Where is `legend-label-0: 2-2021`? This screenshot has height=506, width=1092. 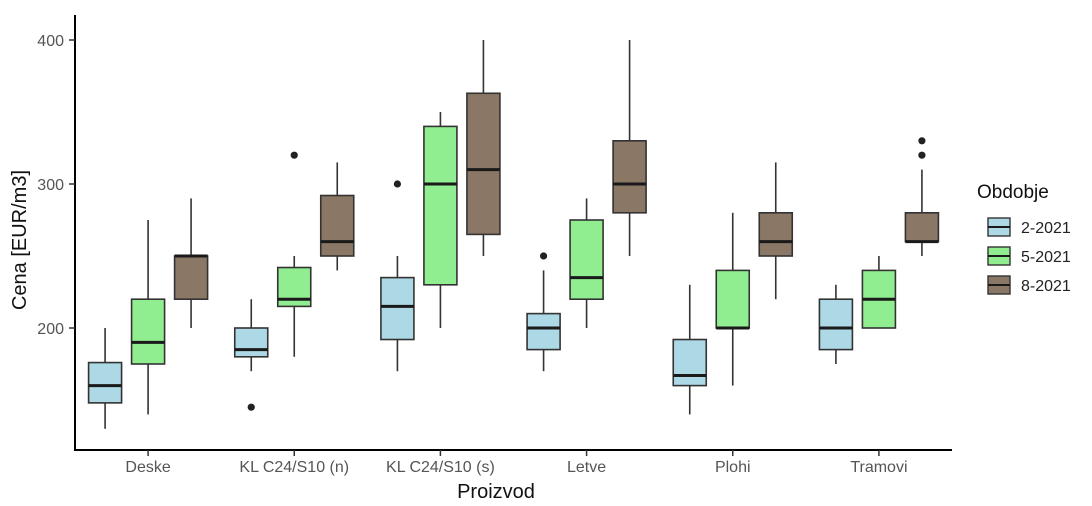
legend-label-0: 2-2021 is located at coordinates (1046, 228).